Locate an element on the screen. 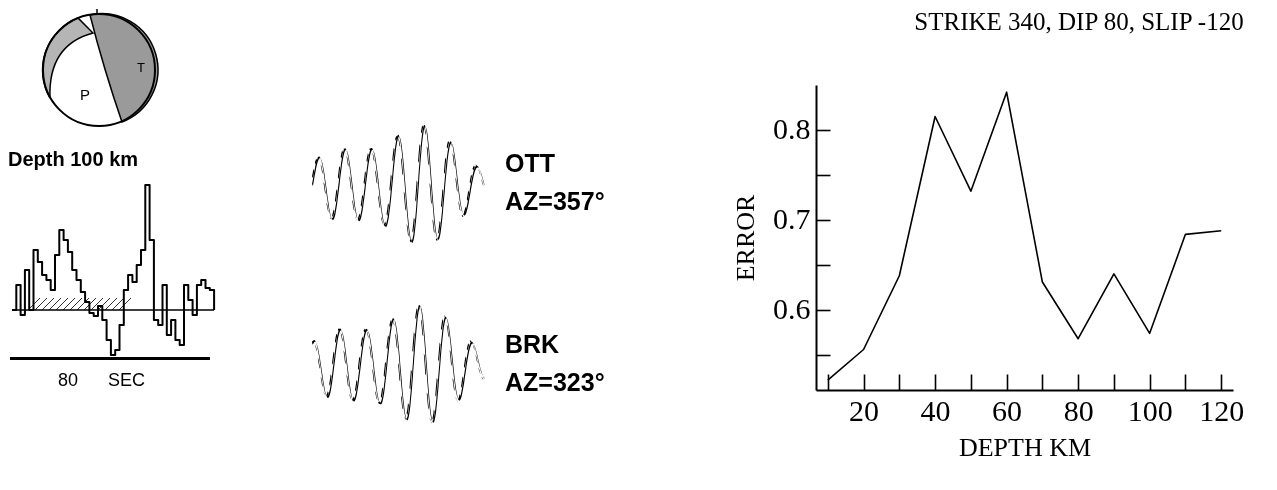  x-tick-label: 40 is located at coordinates (935, 410).